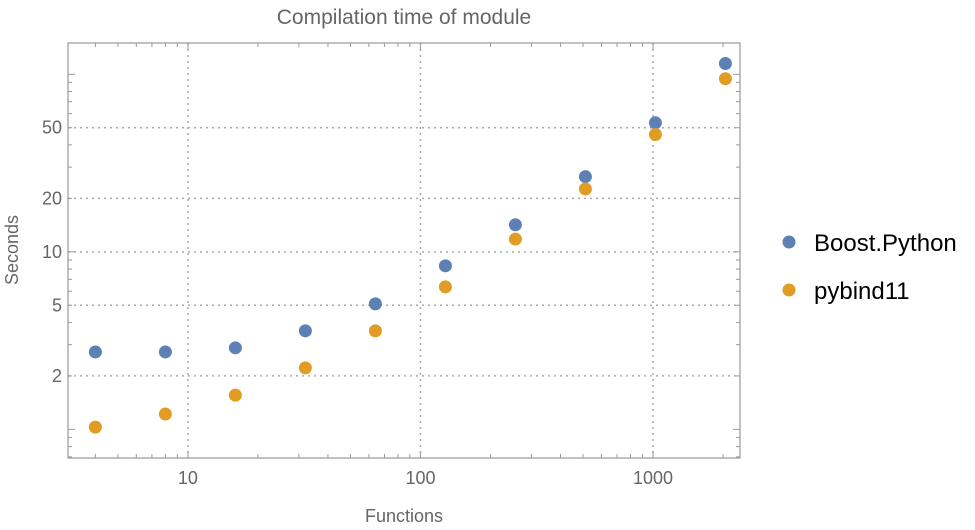 The width and height of the screenshot is (975, 530). I want to click on legend-label: Boost.Python, so click(885, 243).